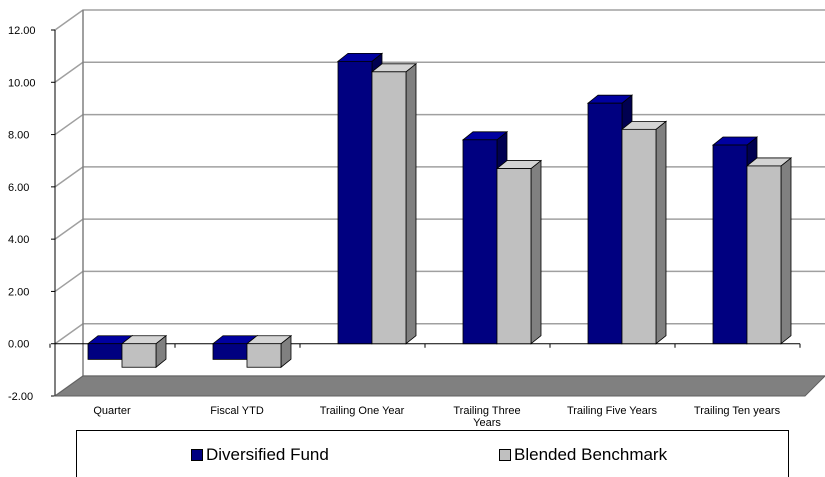 This screenshot has height=477, width=825. Describe the element at coordinates (22, 31) in the screenshot. I see `y-tick-label: 12.00` at that location.